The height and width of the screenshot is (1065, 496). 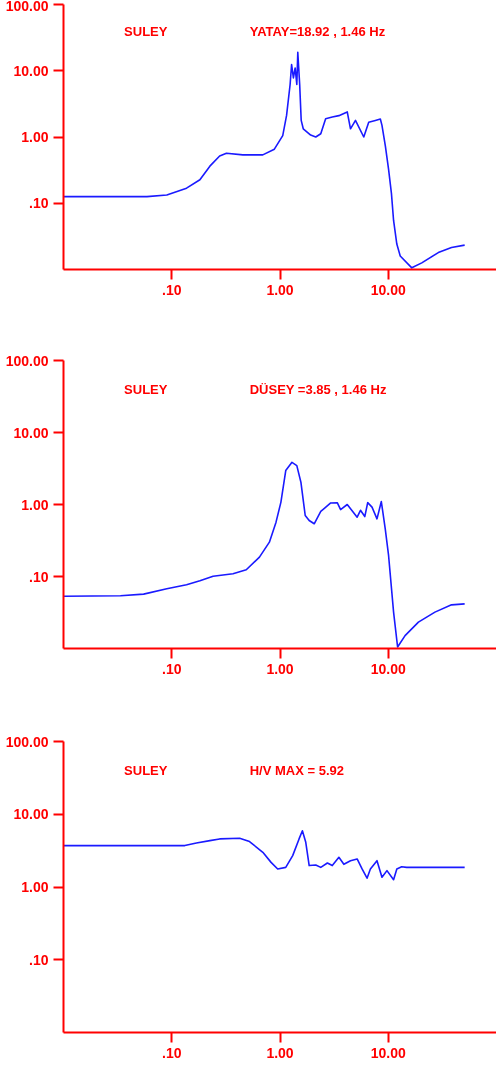 What do you see at coordinates (296, 771) in the screenshot?
I see `text: H/V MAX = 5.92` at bounding box center [296, 771].